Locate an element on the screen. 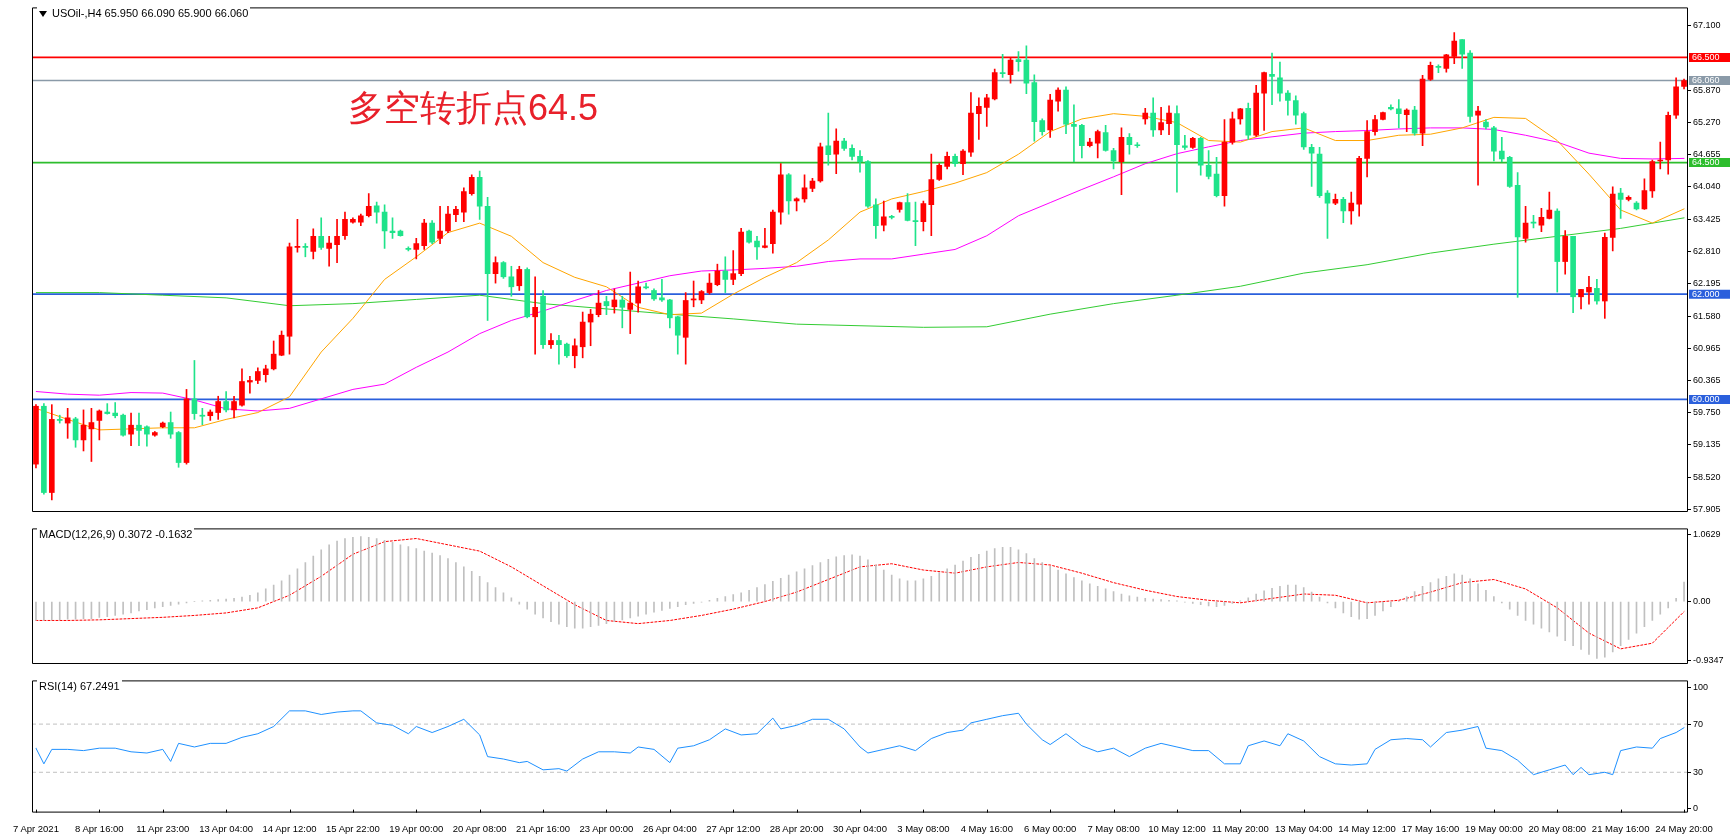  x-tick-label: 4 May 16:00 is located at coordinates (986, 828).